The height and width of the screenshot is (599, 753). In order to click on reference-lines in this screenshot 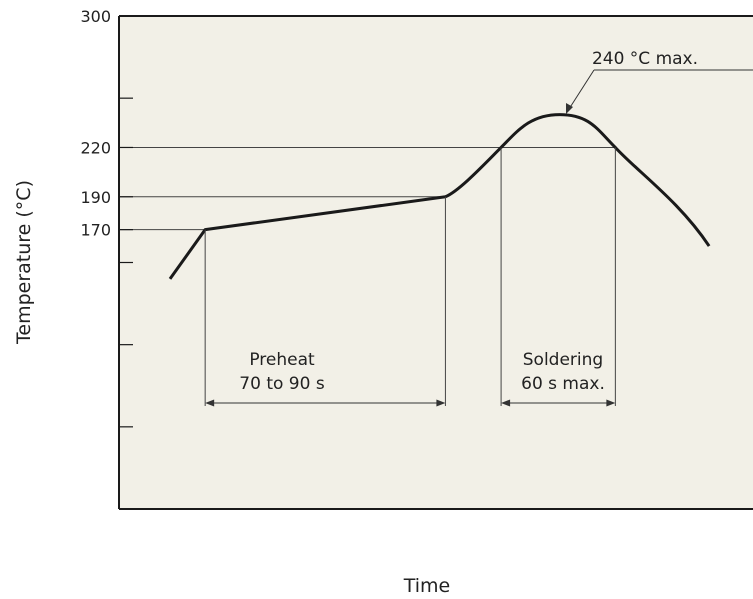, I will do `click(367, 188)`.